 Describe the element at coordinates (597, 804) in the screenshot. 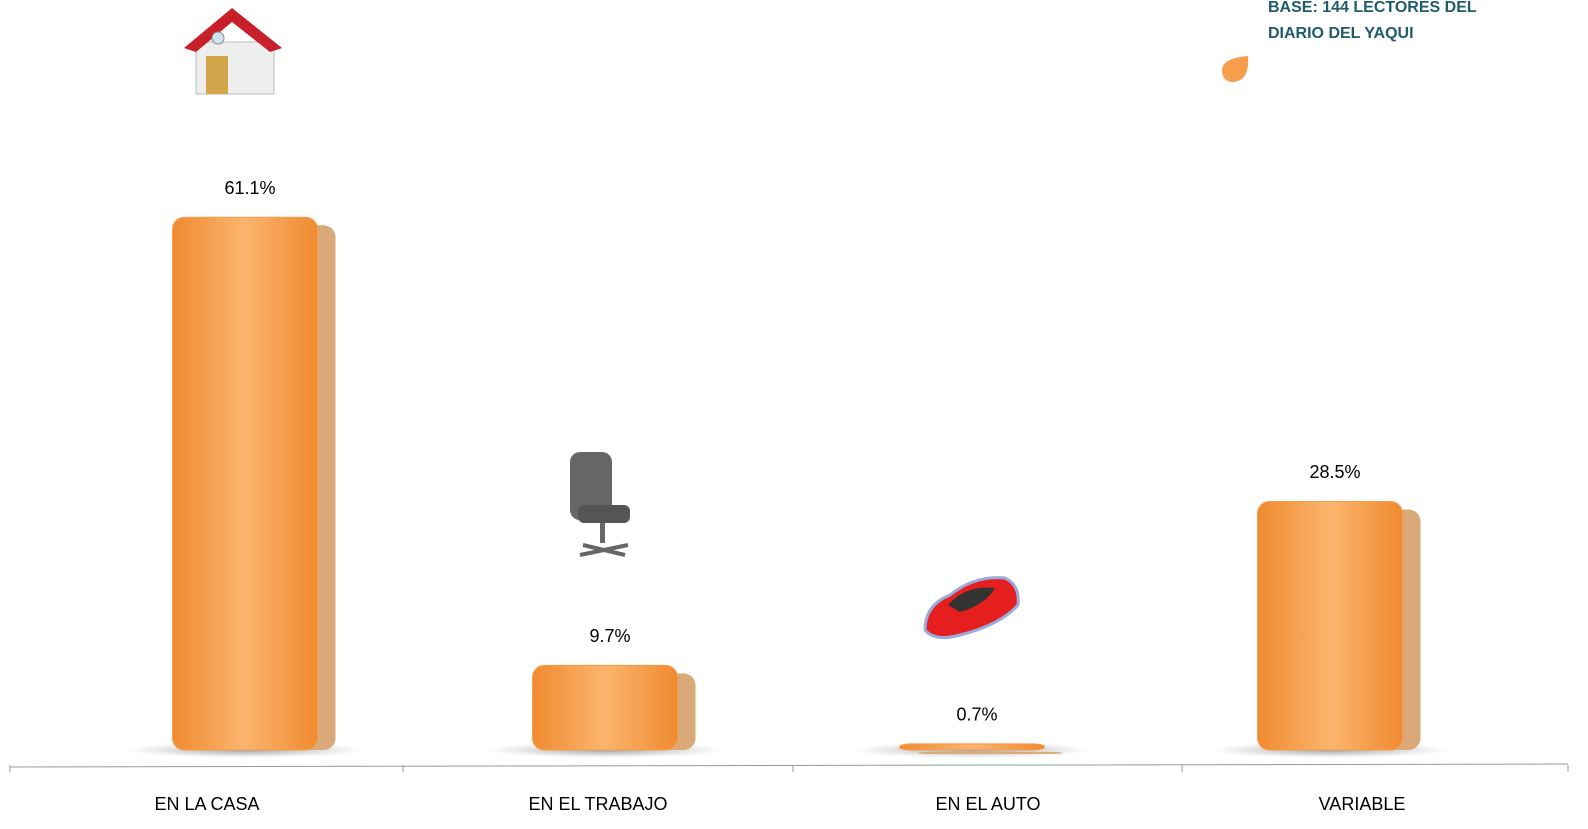

I see `x-tick-label: EN EL TRABAJO` at that location.